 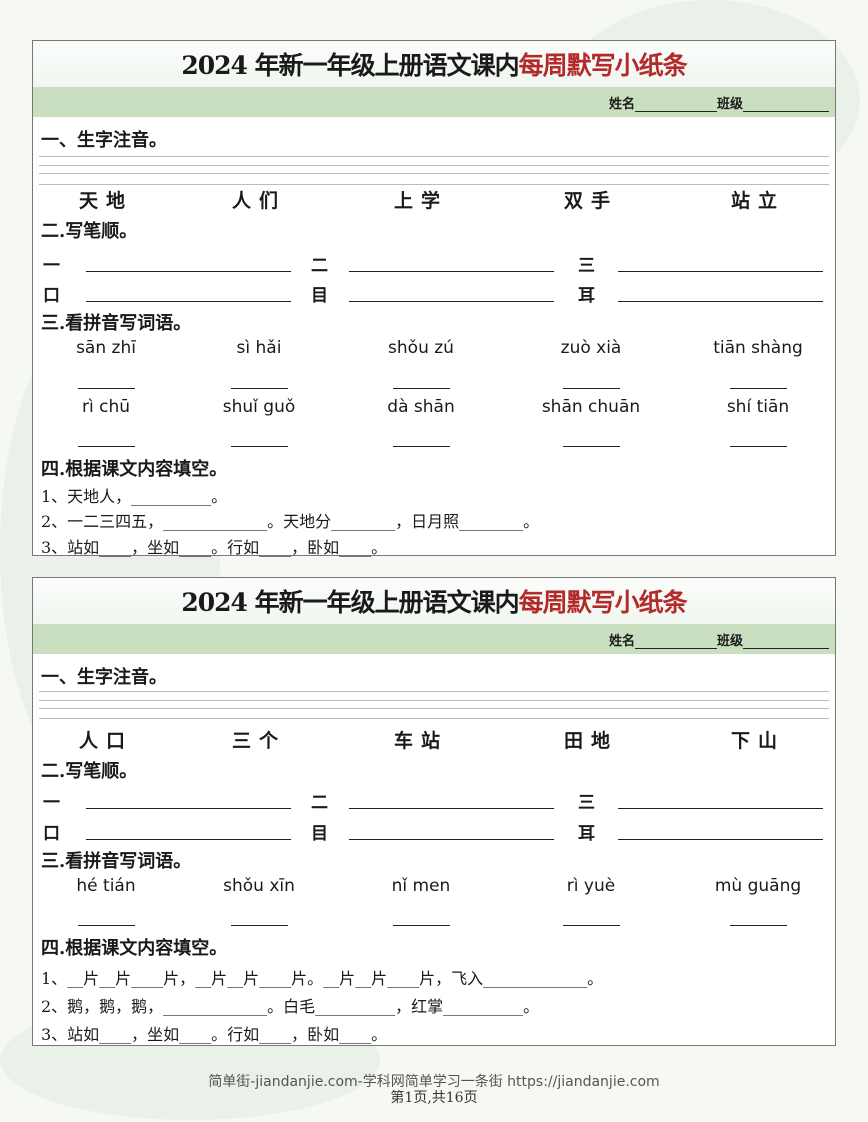 I want to click on pinyin-text: shān chuān, so click(x=591, y=407).